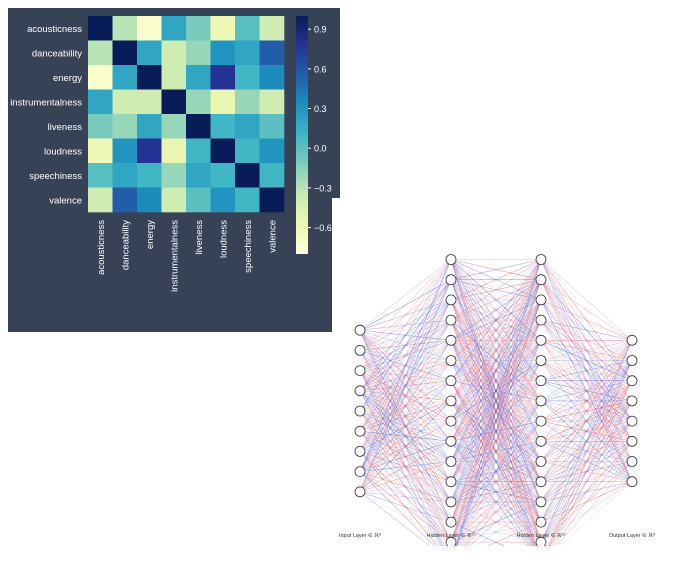  I want to click on colorbar-tick-label: 0.6, so click(320, 69).